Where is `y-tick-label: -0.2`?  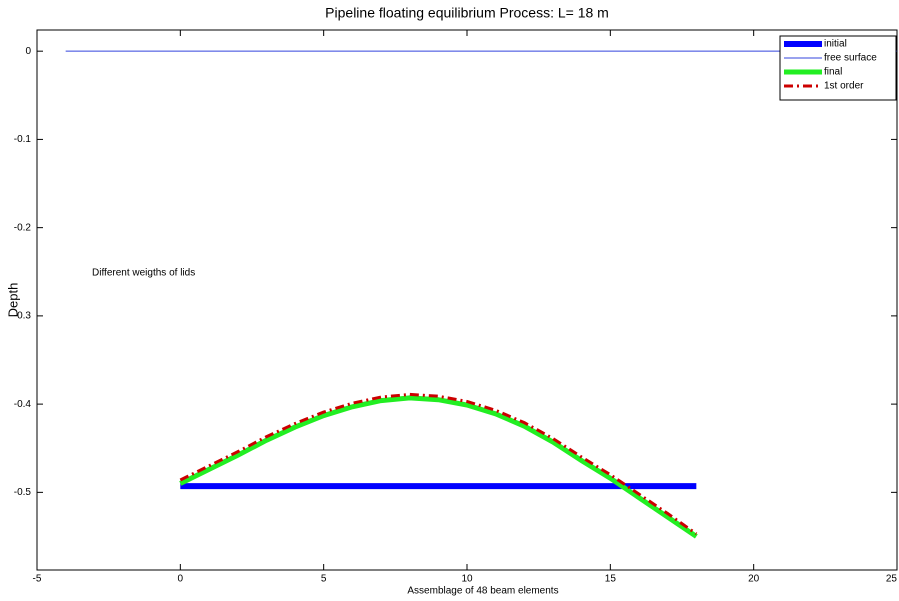 y-tick-label: -0.2 is located at coordinates (23, 227).